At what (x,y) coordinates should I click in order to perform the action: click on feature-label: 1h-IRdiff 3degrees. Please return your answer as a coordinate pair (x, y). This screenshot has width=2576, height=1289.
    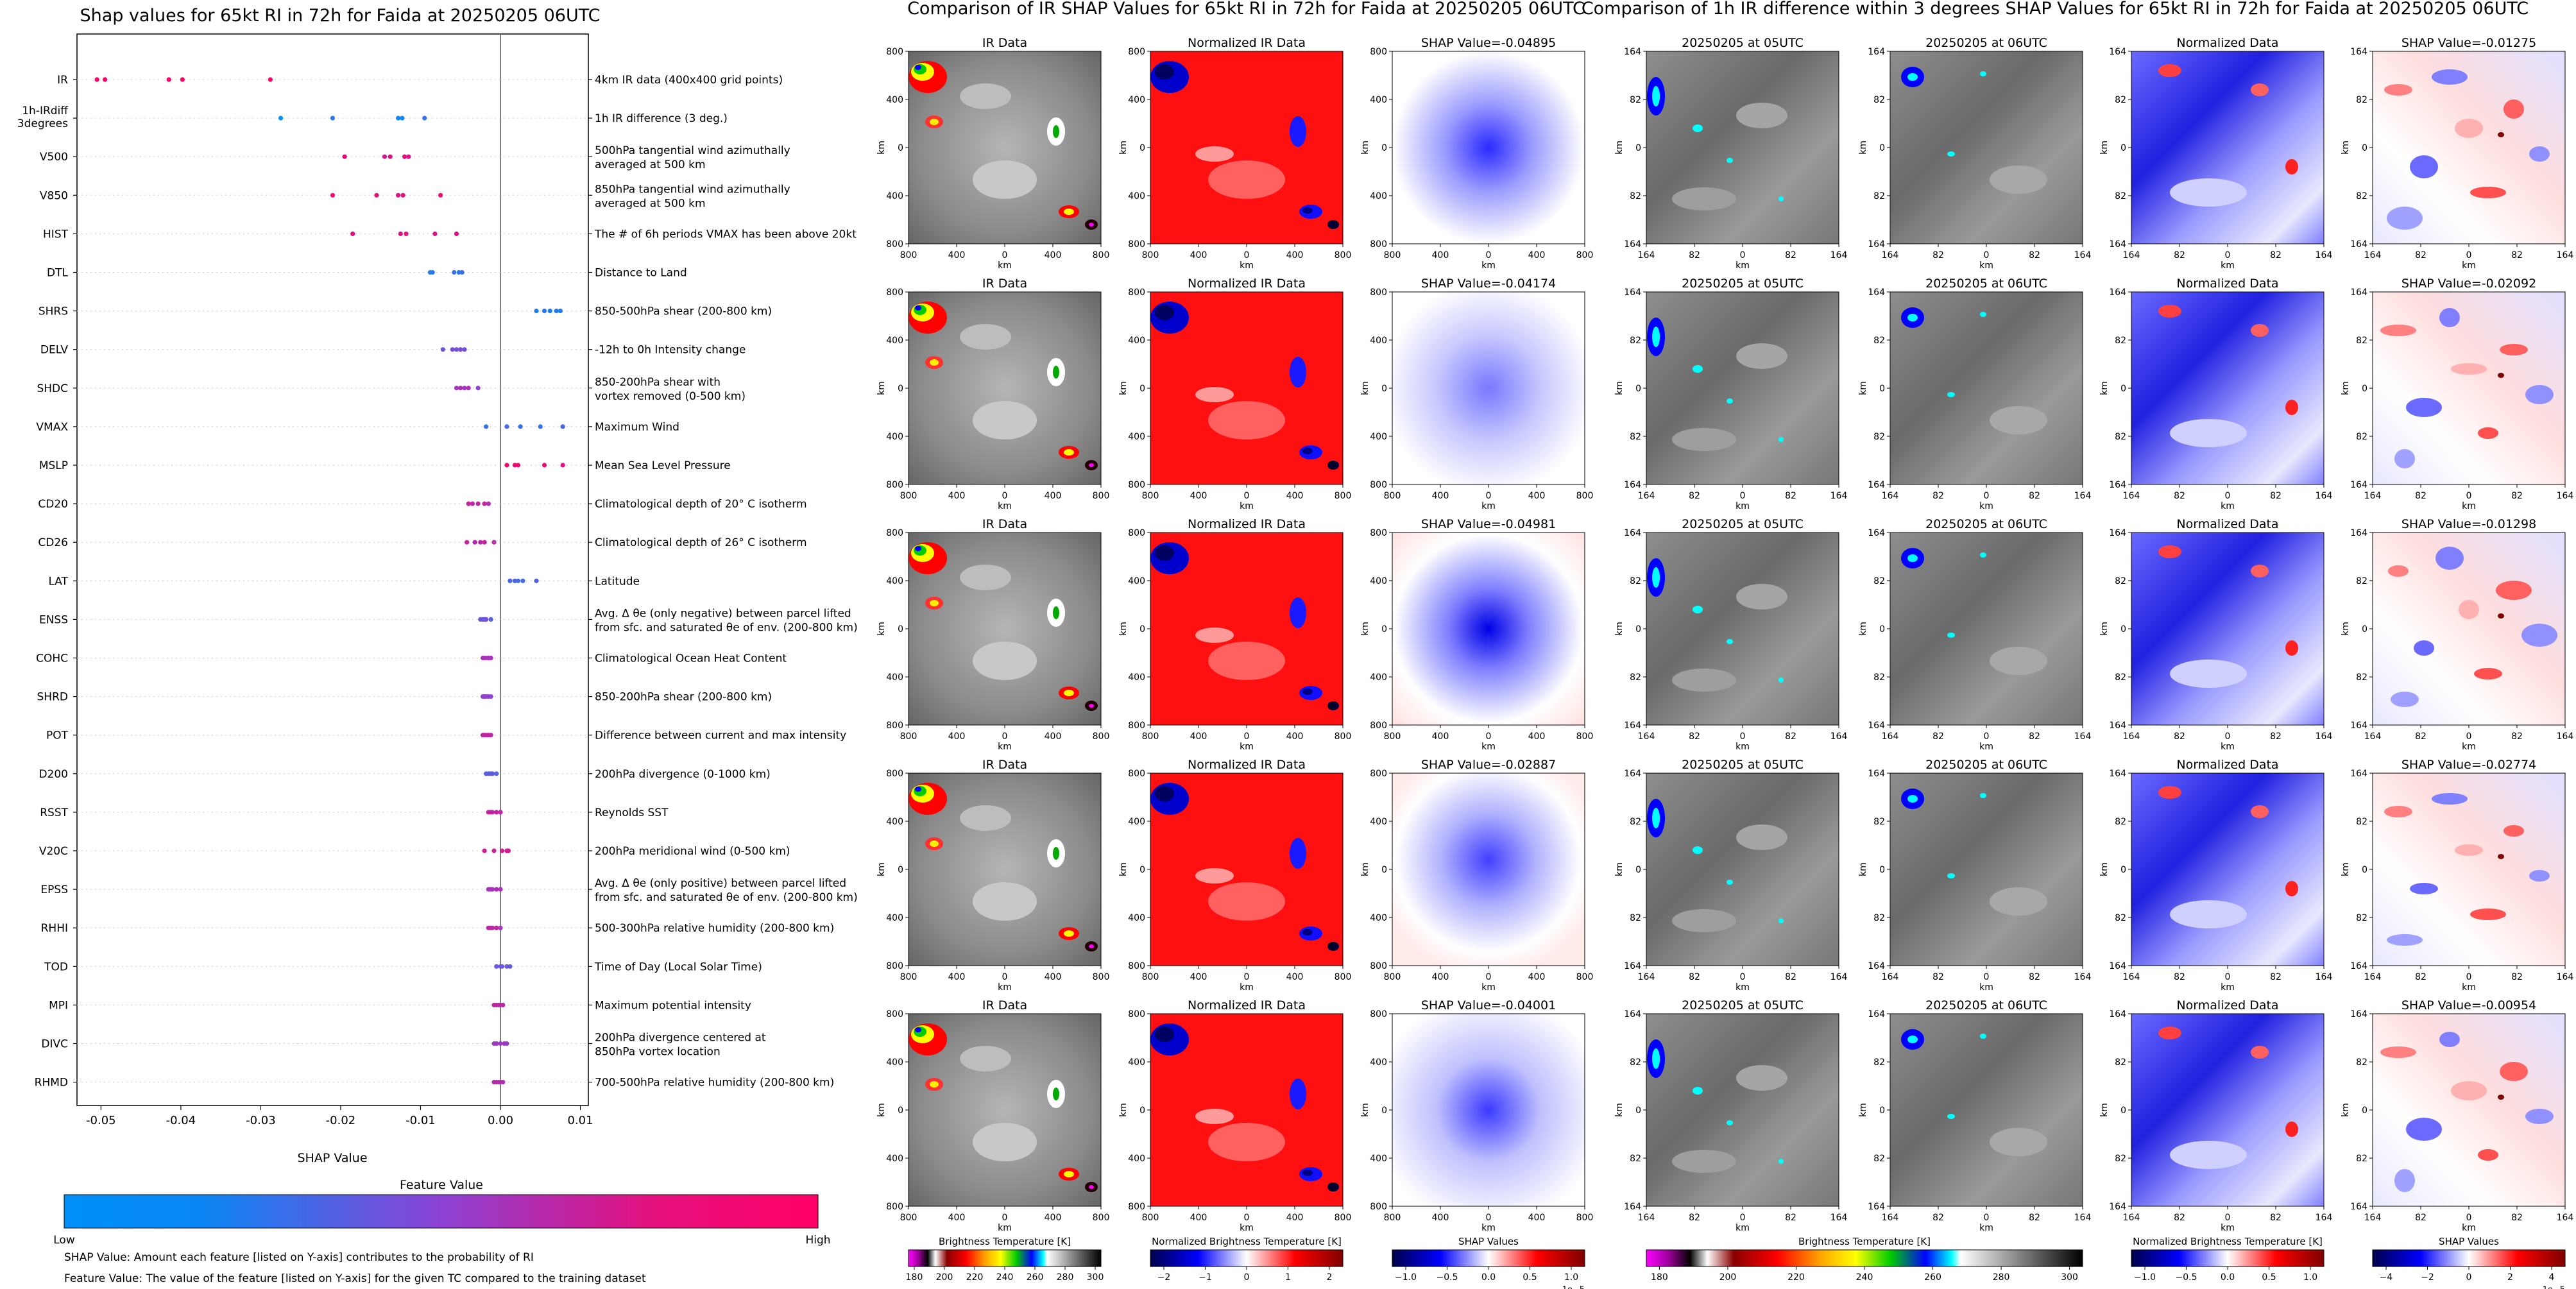
    Looking at the image, I should click on (43, 118).